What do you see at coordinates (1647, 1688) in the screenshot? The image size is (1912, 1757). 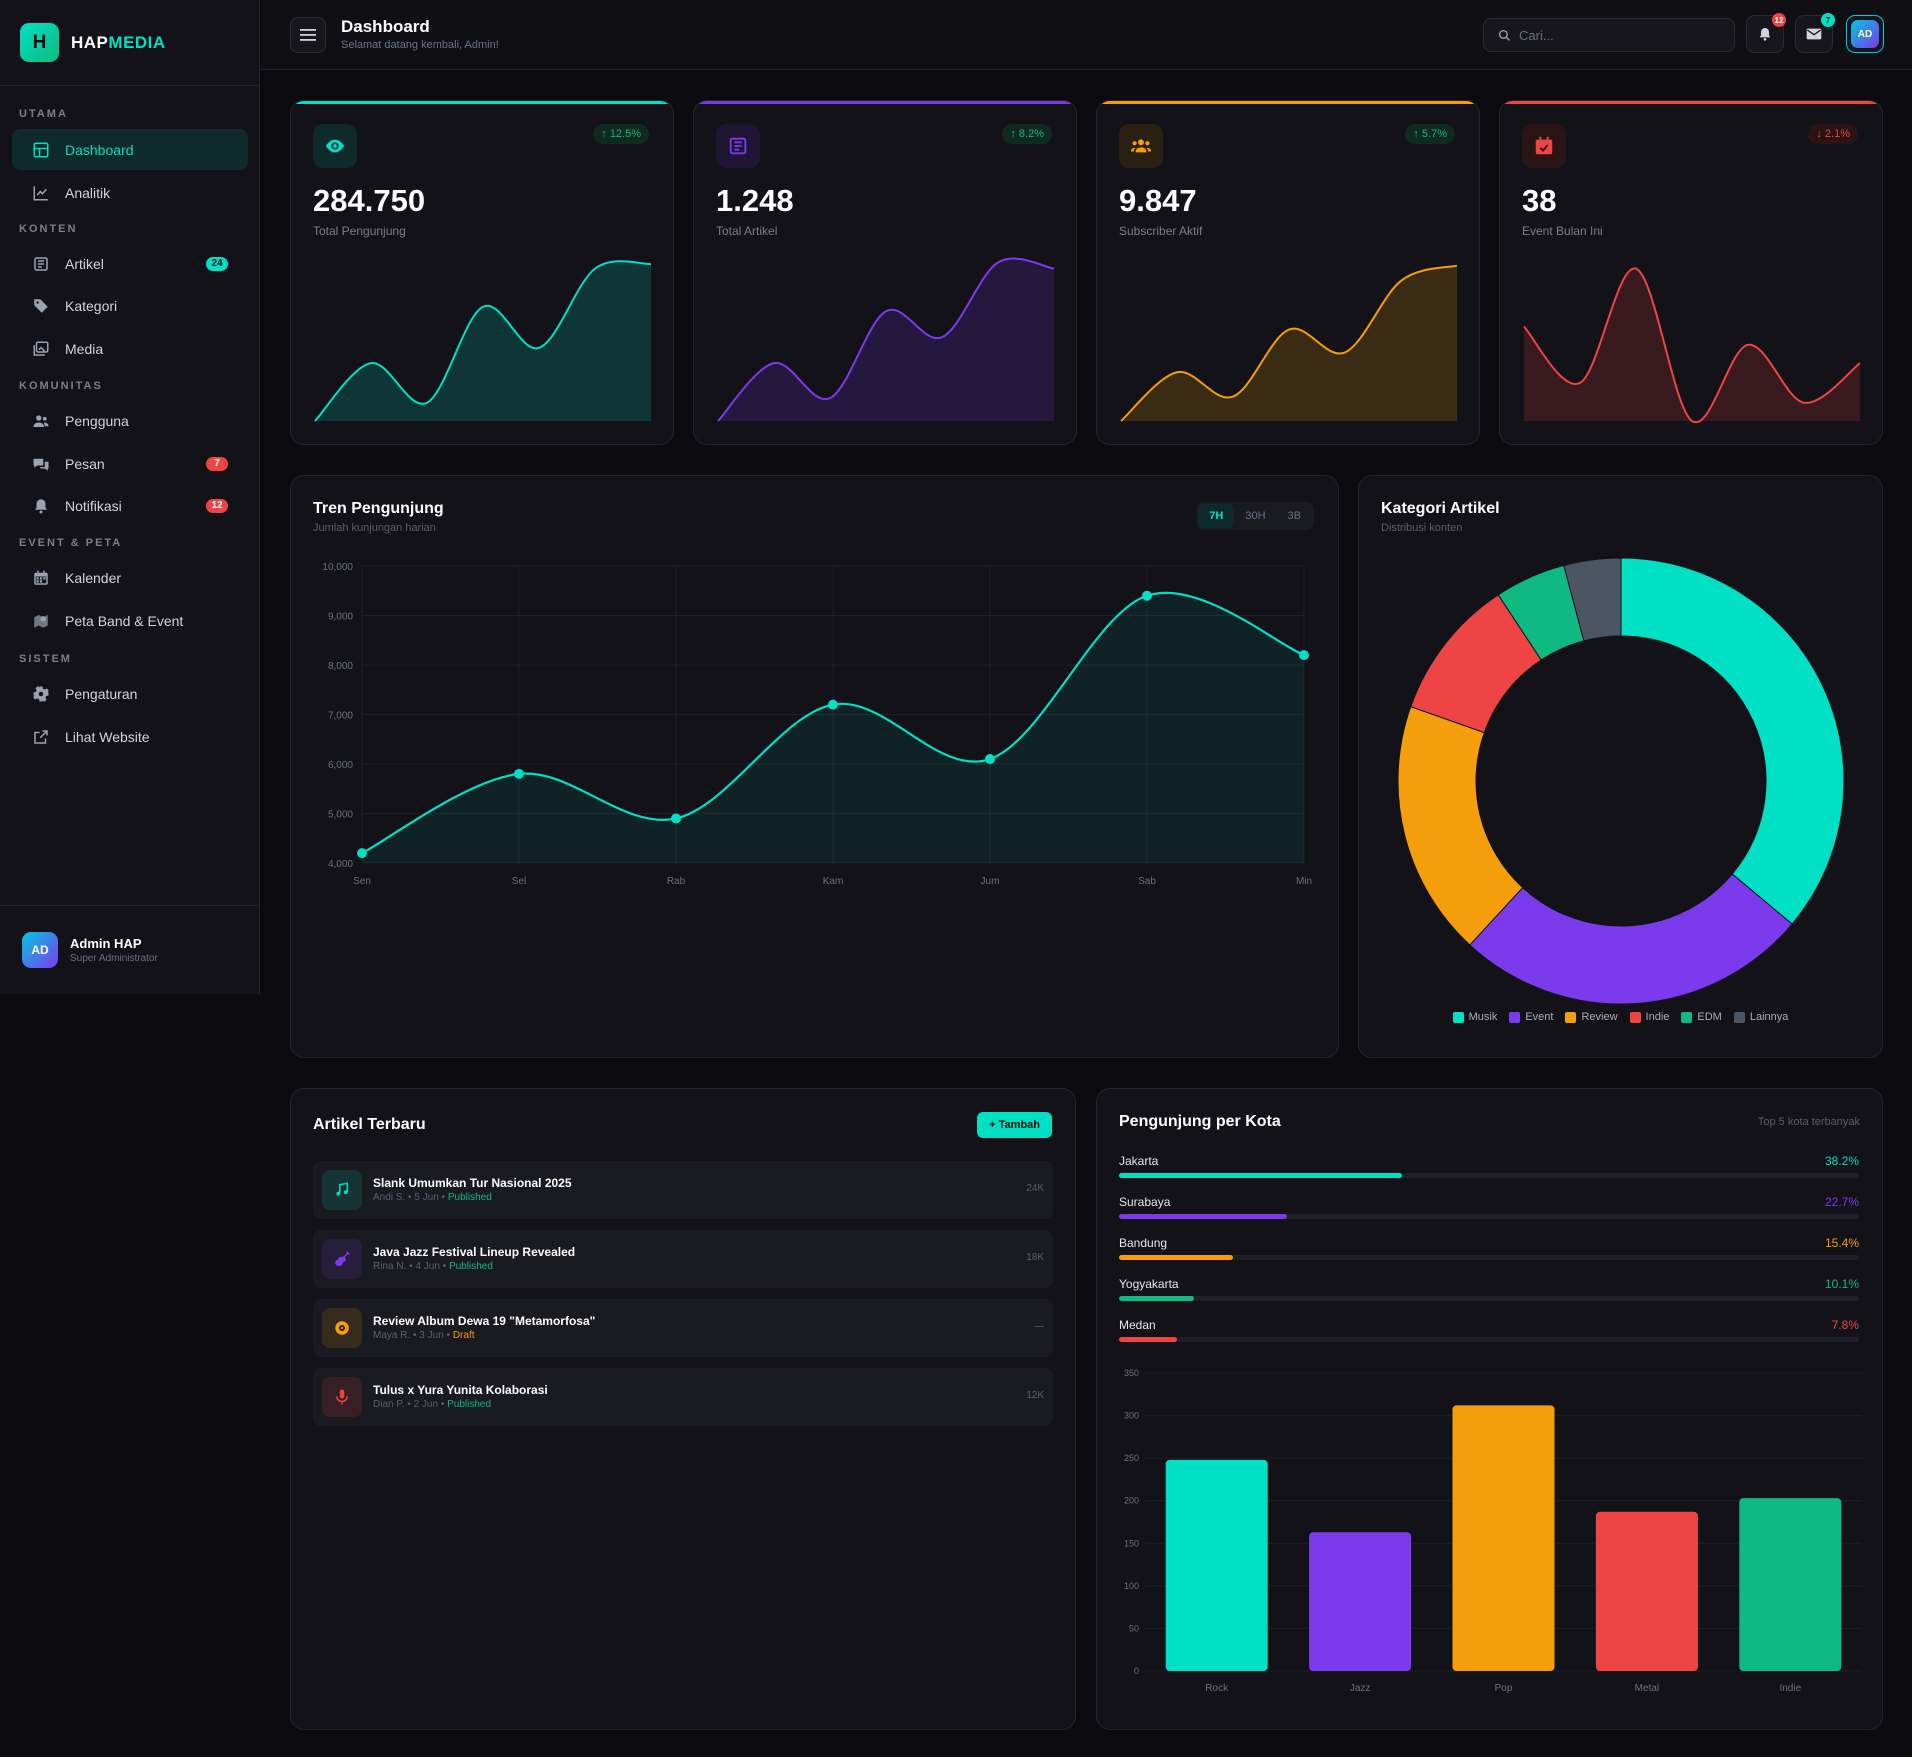 I see `x-tick-label: Metal` at bounding box center [1647, 1688].